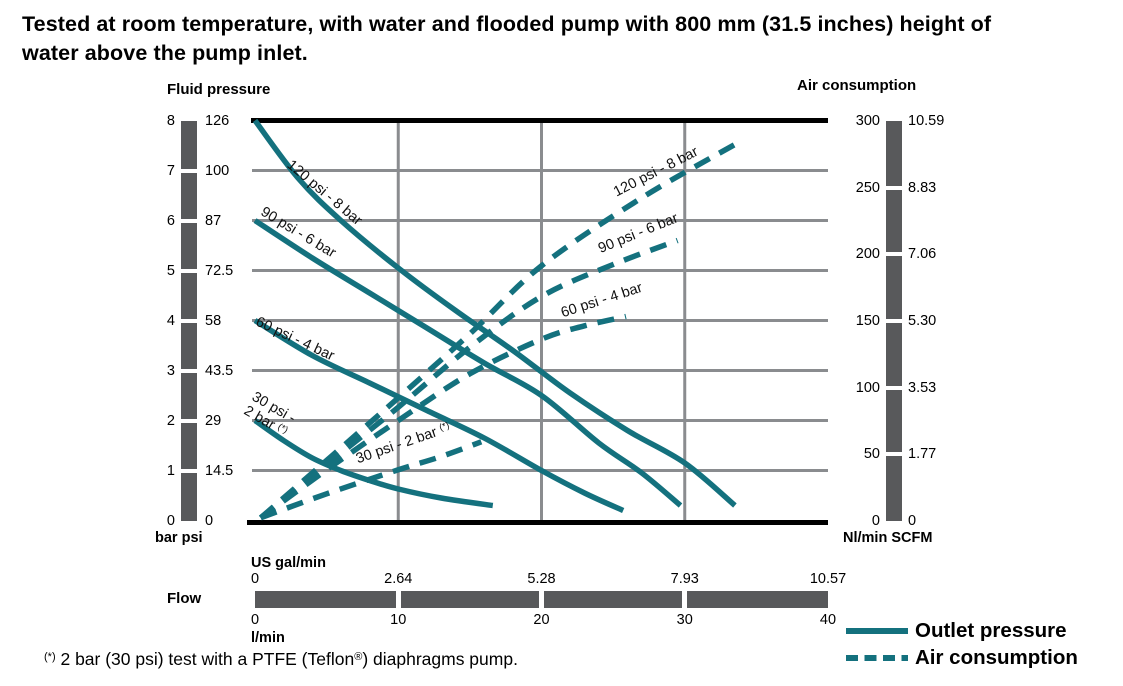 This screenshot has width=1123, height=686. What do you see at coordinates (991, 630) in the screenshot?
I see `legend-label: Outlet pressure` at bounding box center [991, 630].